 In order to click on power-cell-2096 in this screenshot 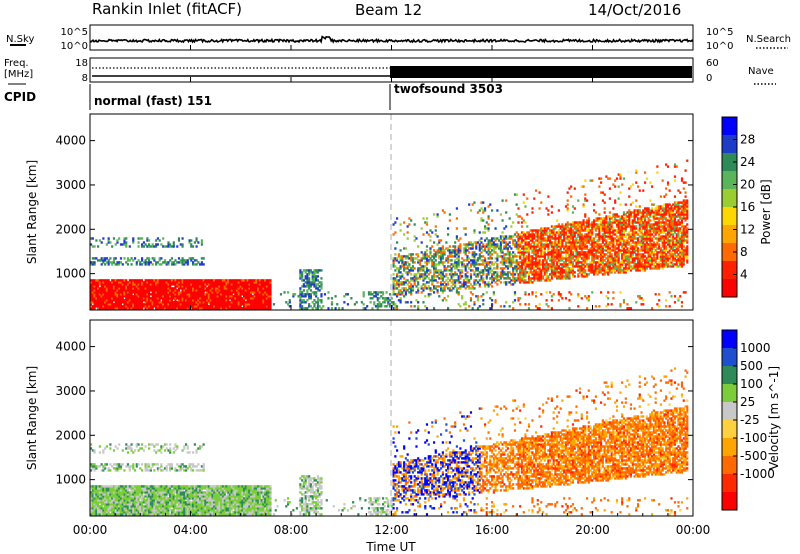, I will do `click(404, 284)`.